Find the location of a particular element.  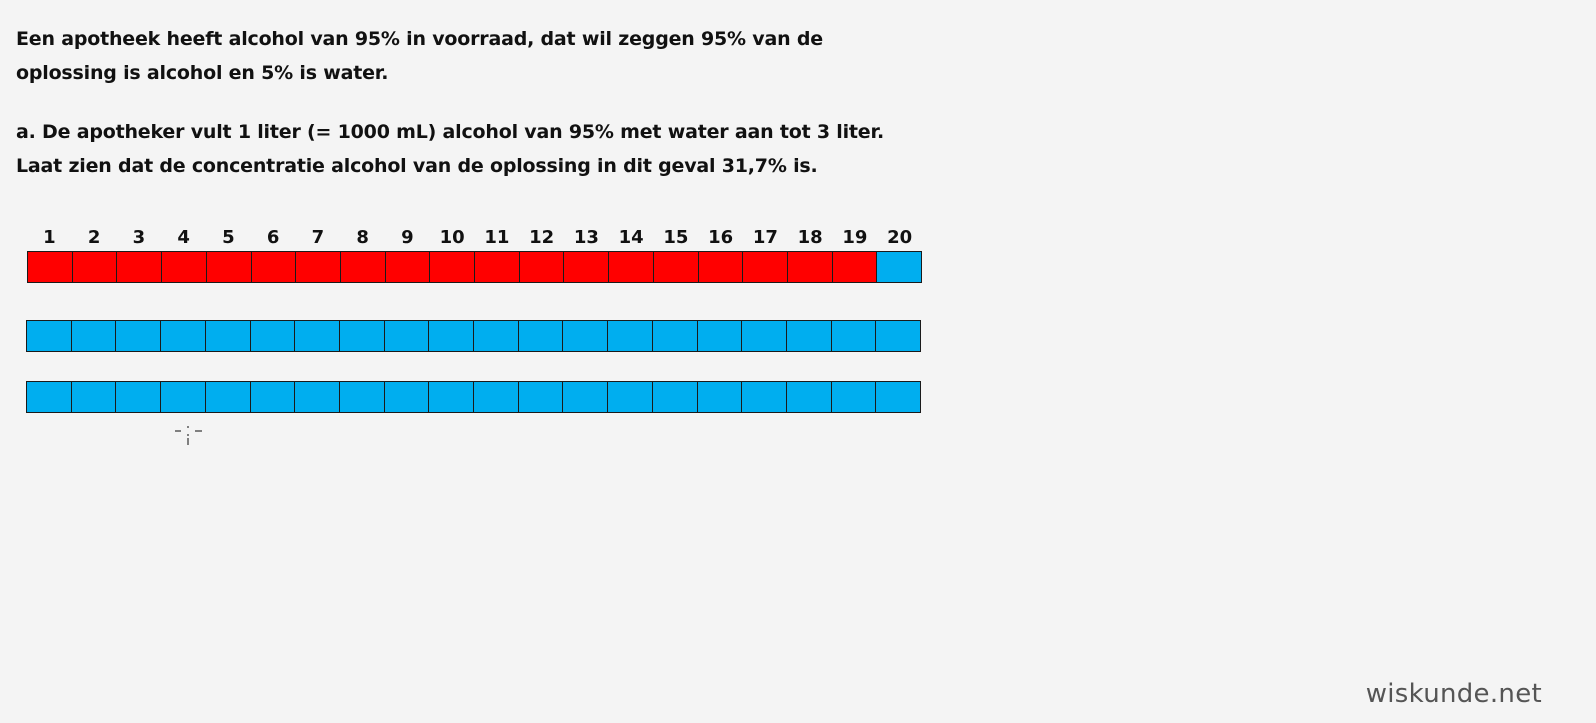

column-number-labels: 1 2 3 4 5 6 7 8 9 10 11 12 13 14 15 16 17 18 19 20 is located at coordinates (474, 238).